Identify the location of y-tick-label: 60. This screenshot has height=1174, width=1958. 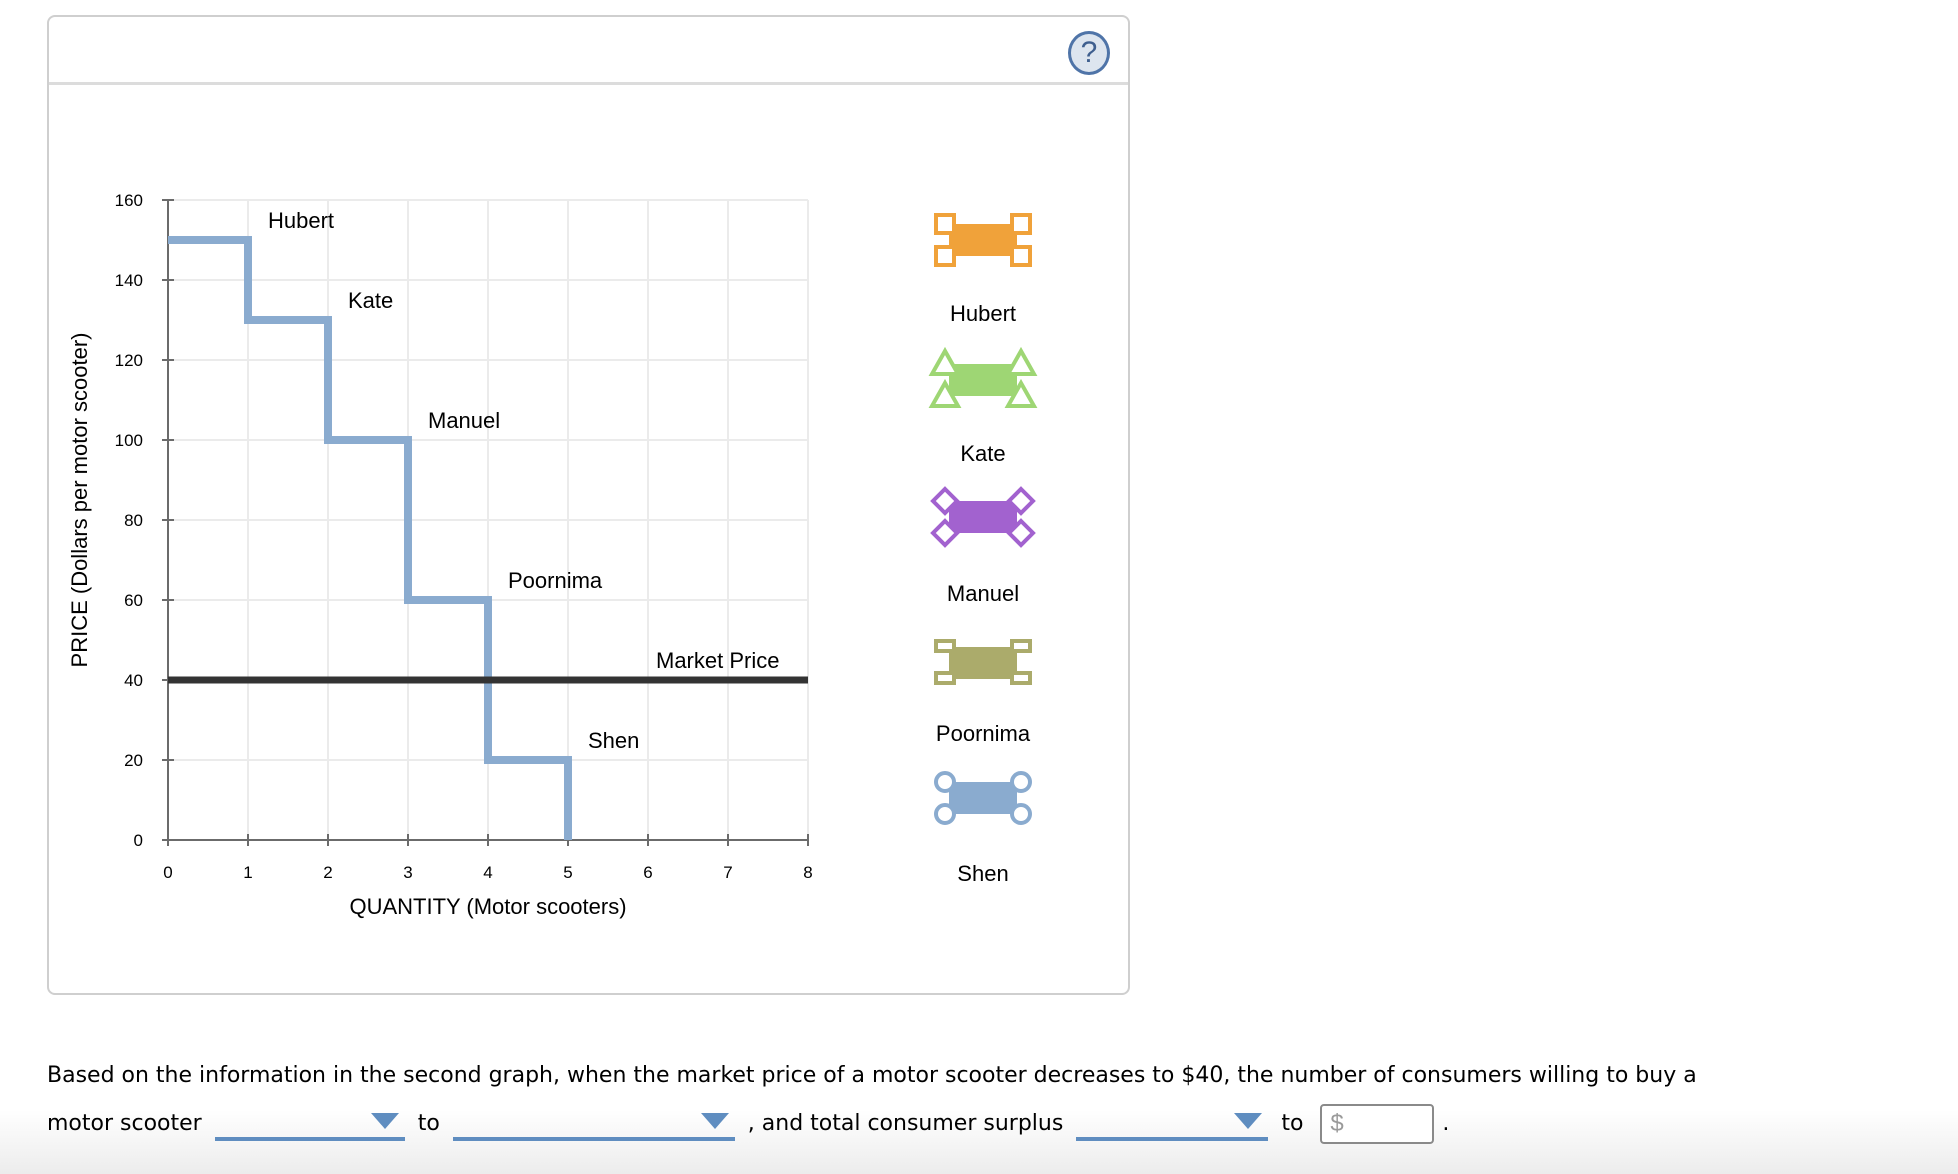
(133, 600).